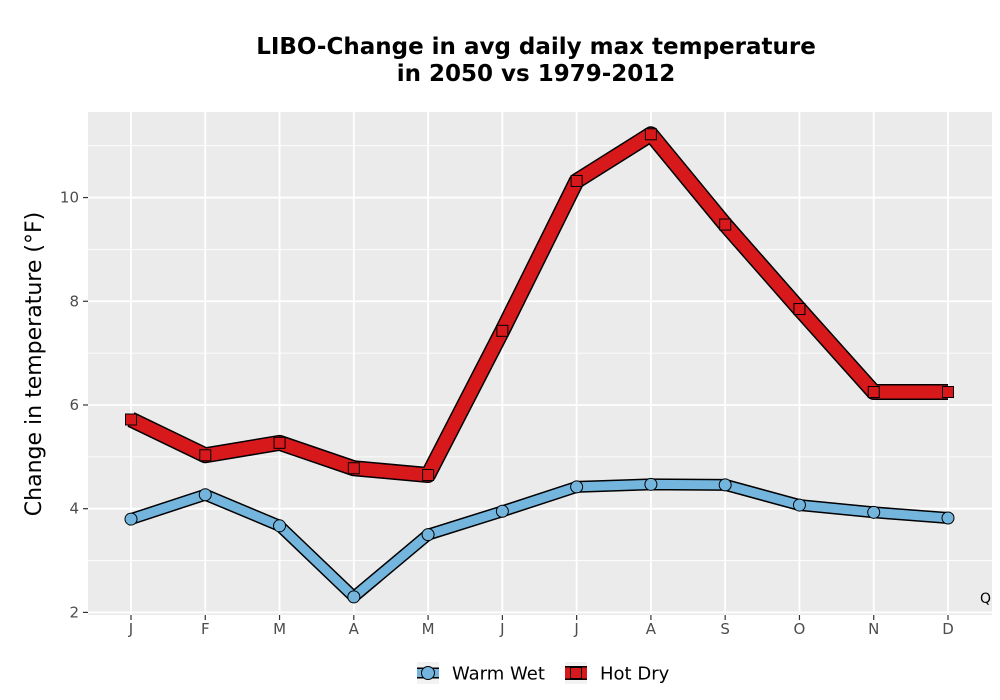 The width and height of the screenshot is (1000, 700). What do you see at coordinates (34, 364) in the screenshot?
I see `y-axis-title: Change in temperature (°F)` at bounding box center [34, 364].